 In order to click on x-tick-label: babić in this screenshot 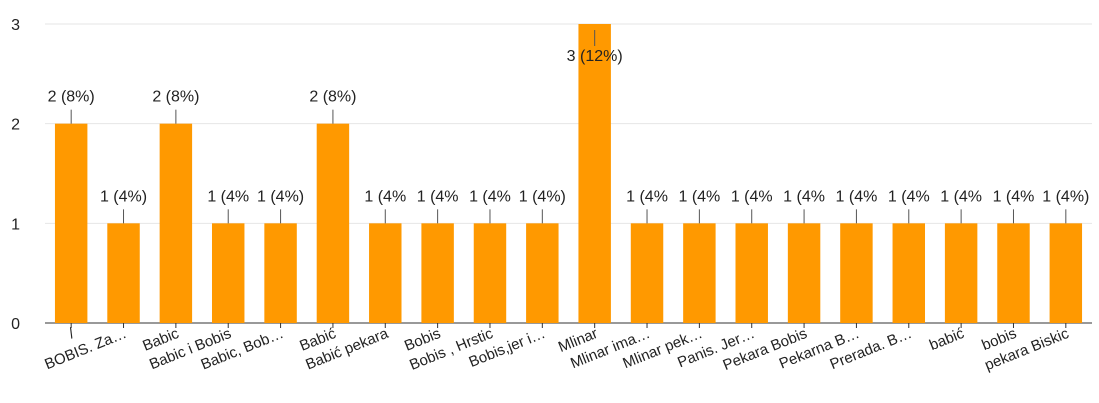, I will do `click(947, 339)`.